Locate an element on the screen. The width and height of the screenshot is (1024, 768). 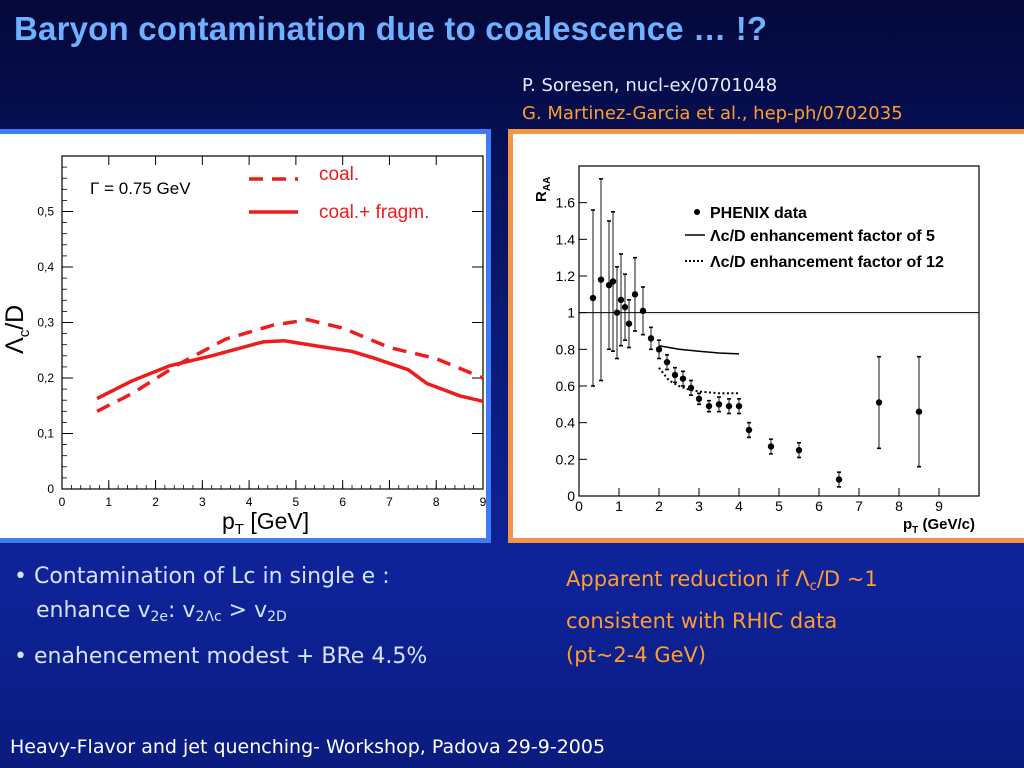
y-tick-label: 1.2 is located at coordinates (566, 276).